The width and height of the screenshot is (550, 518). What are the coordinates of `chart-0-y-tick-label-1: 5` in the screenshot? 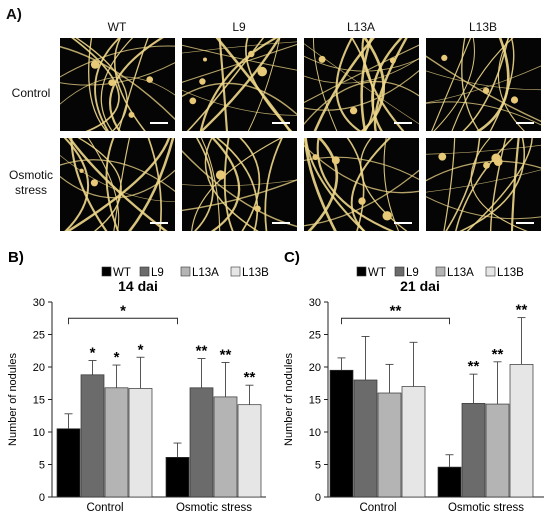 It's located at (42, 466).